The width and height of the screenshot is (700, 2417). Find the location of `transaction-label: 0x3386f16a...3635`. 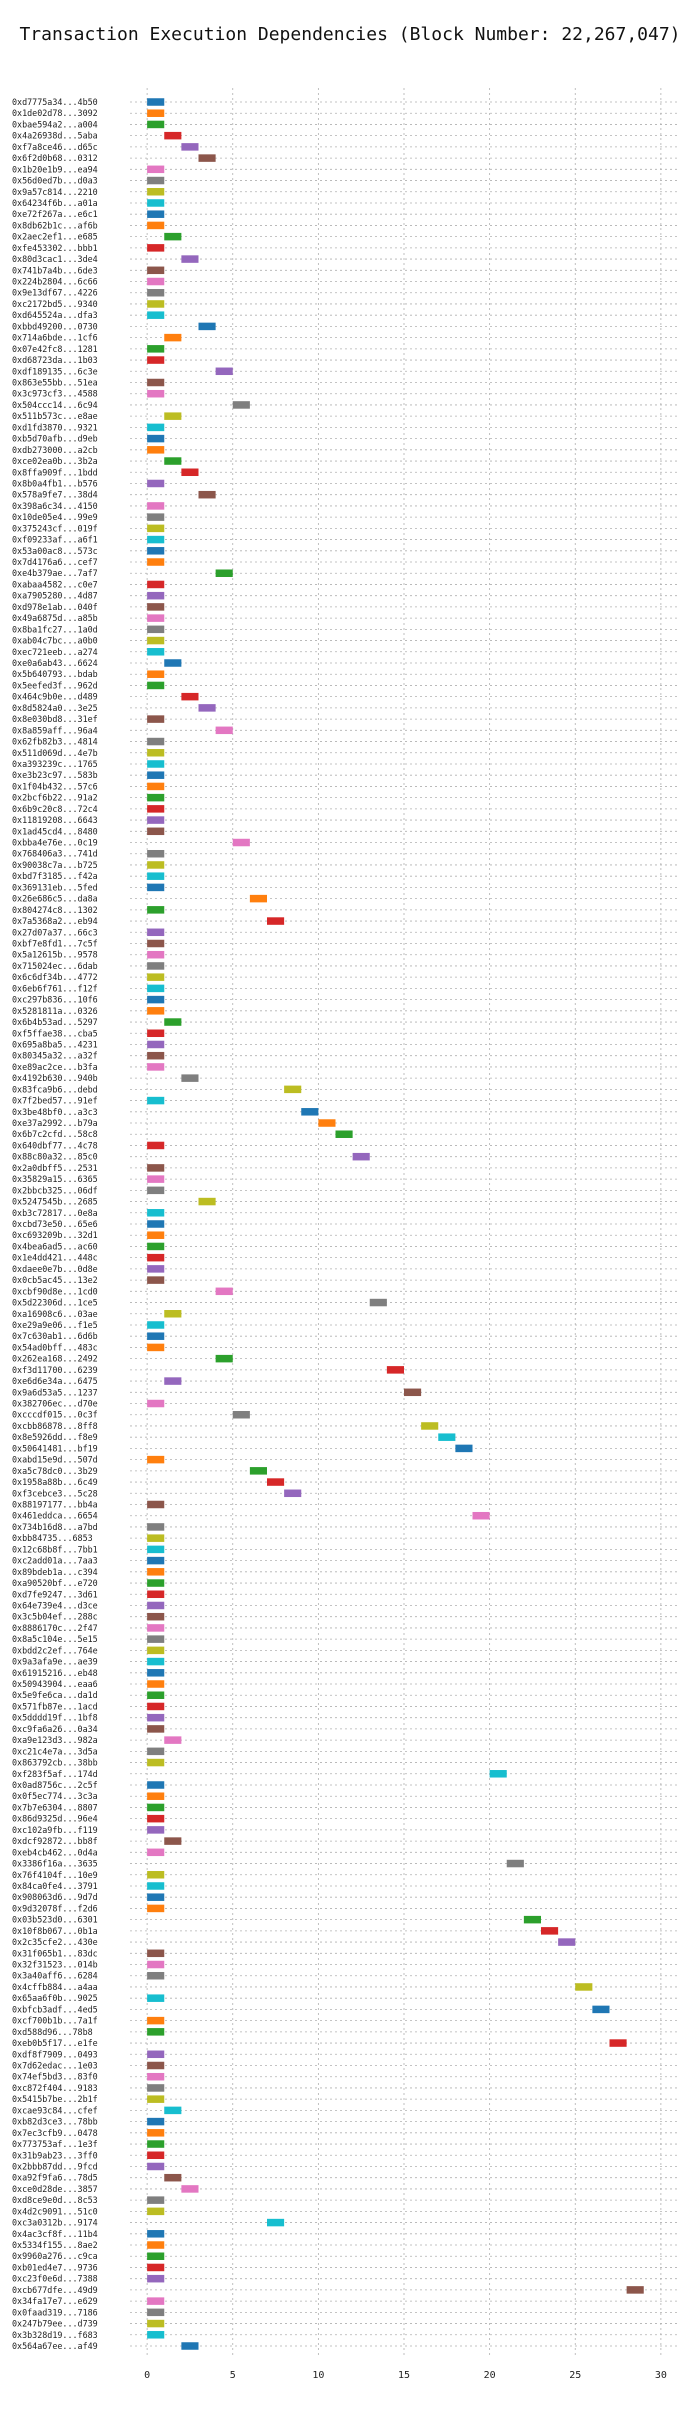

transaction-label: 0x3386f16a...3635 is located at coordinates (55, 1864).